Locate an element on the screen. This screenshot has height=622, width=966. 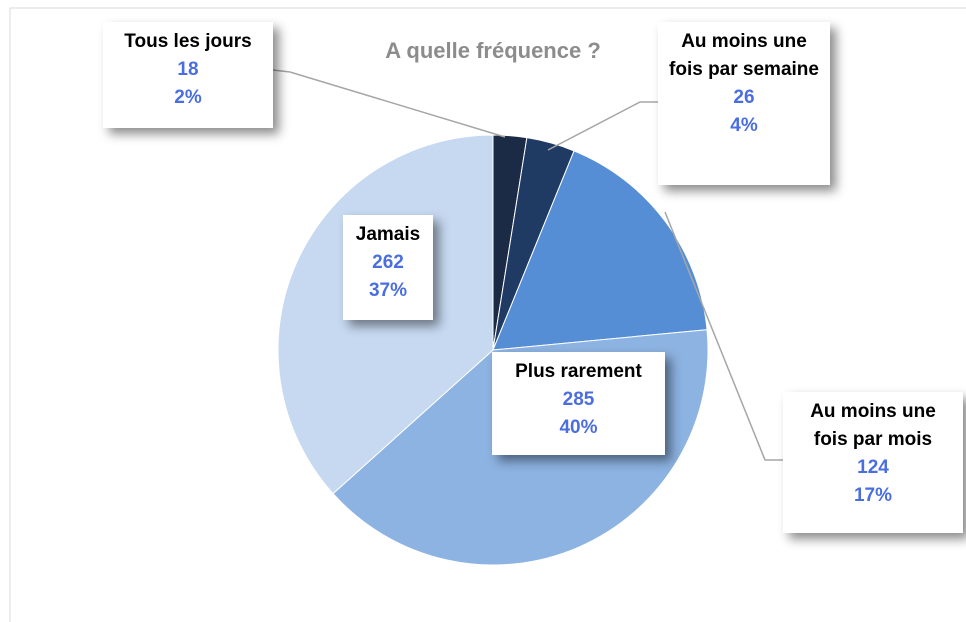
data-label: Au moins une fois par mois 124 17% is located at coordinates (873, 462).